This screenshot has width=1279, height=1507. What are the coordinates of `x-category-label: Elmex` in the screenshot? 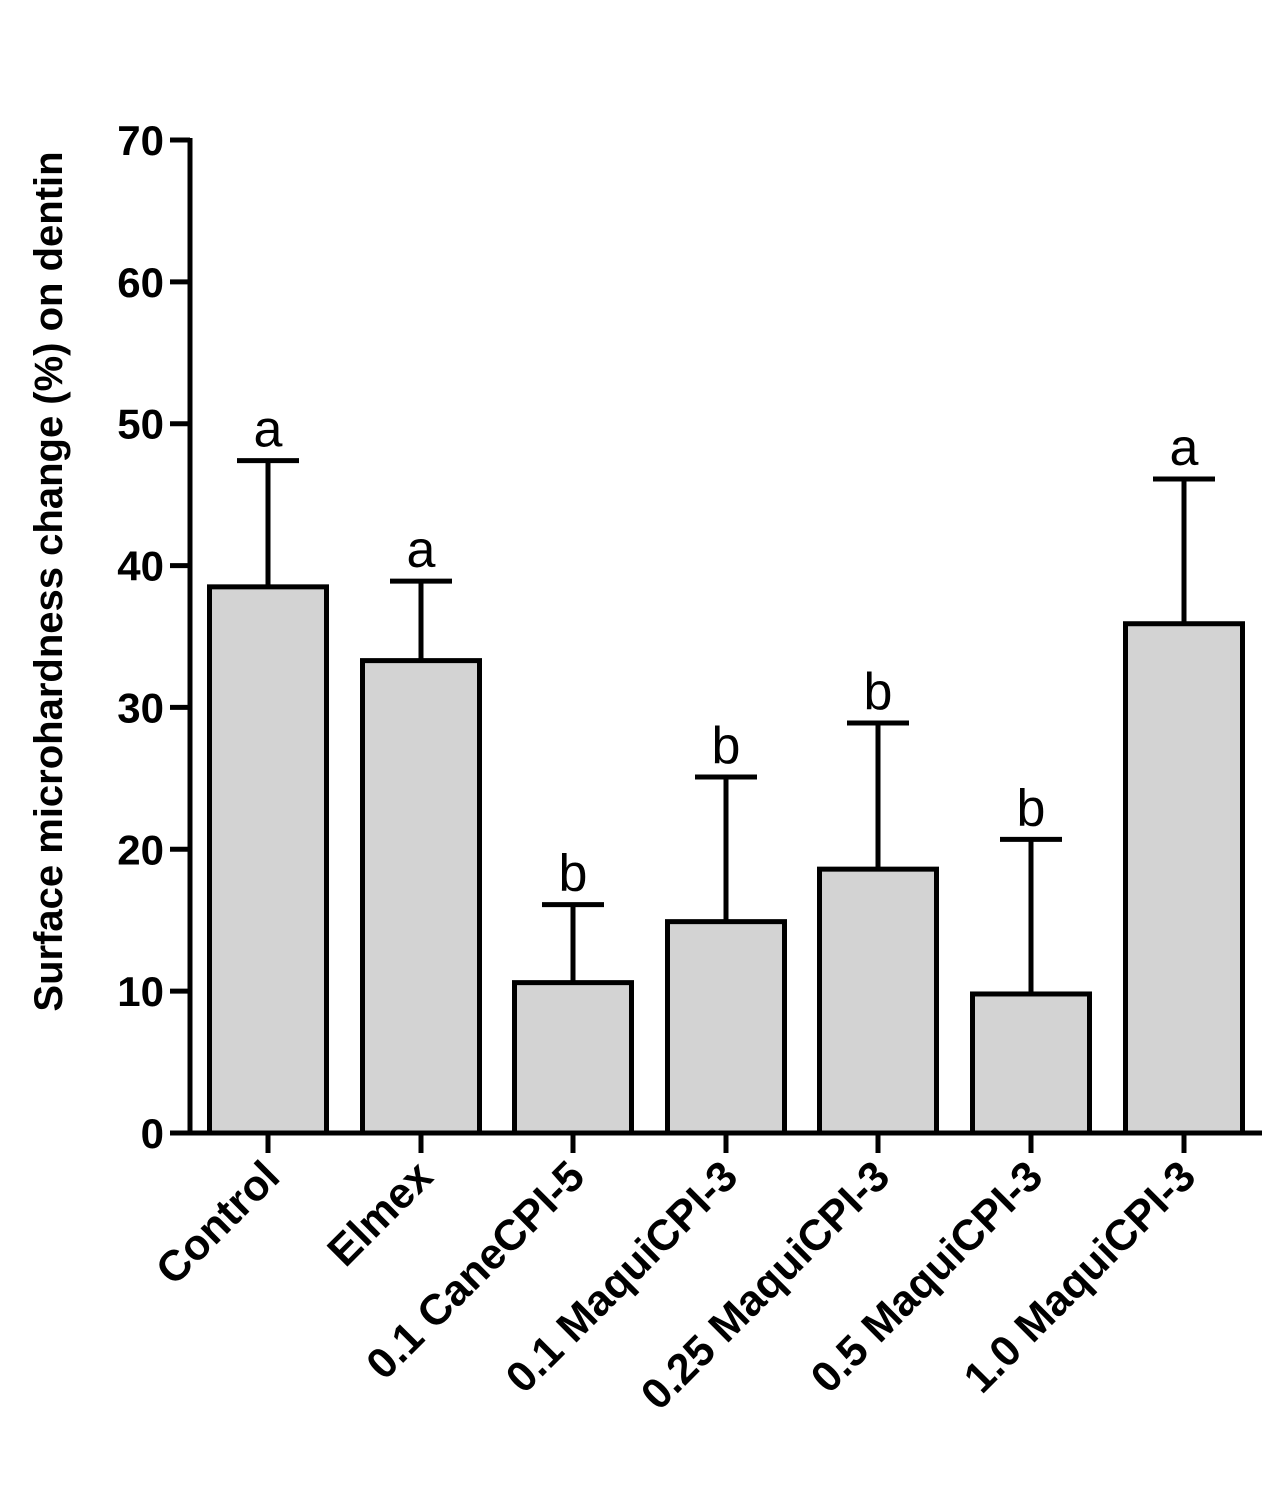 It's located at (381, 1214).